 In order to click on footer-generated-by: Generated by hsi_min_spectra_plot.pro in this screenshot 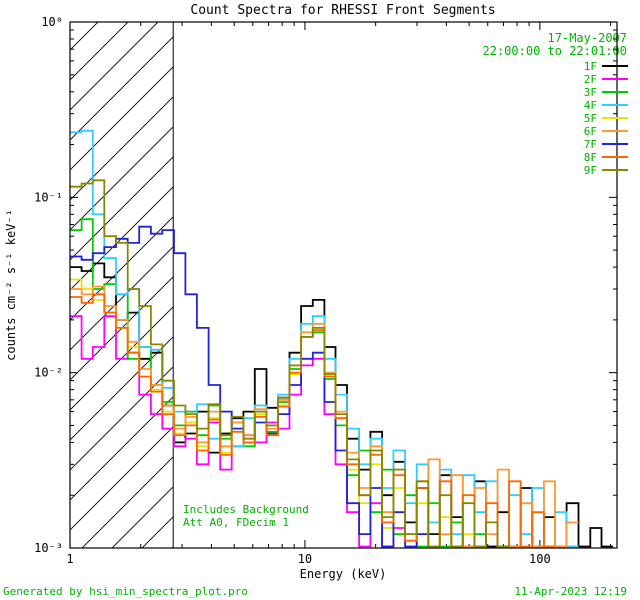, I will do `click(125, 591)`.